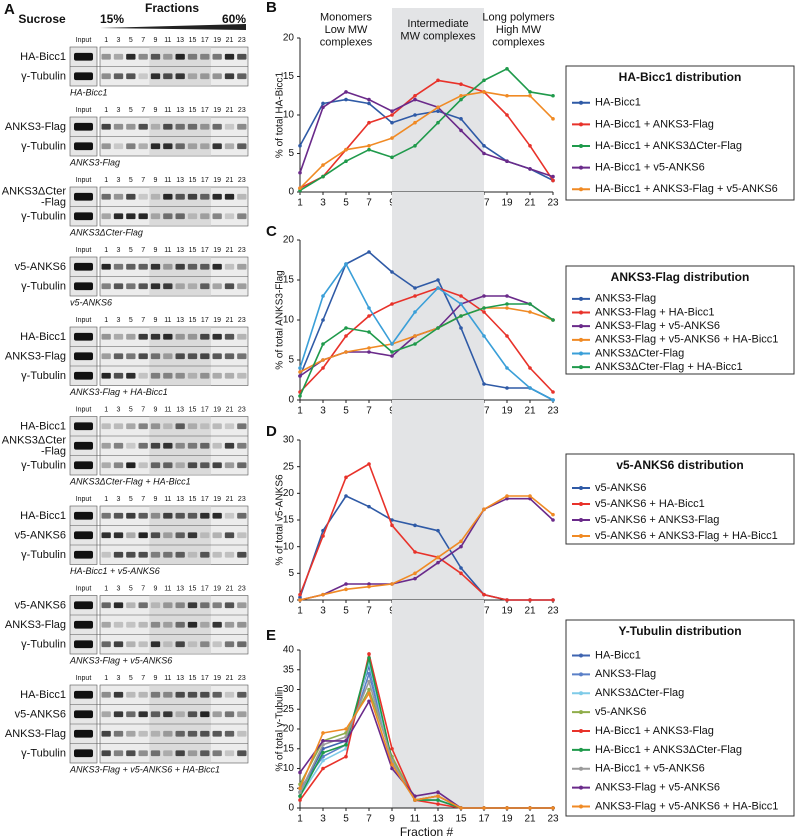  Describe the element at coordinates (680, 320) in the screenshot. I see `legend-box` at that location.